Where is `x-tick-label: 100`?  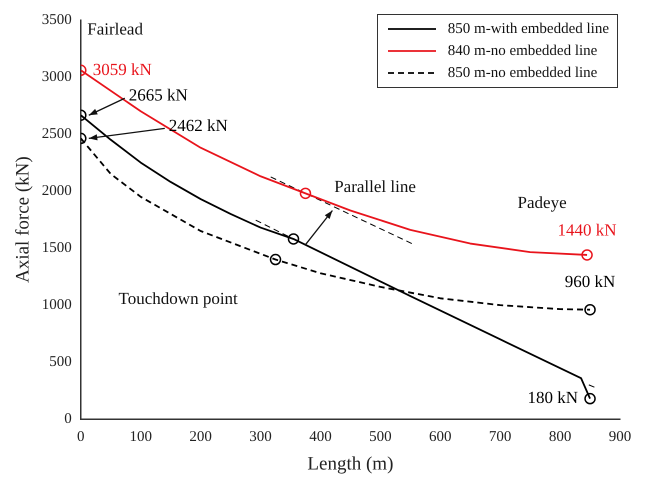 x-tick-label: 100 is located at coordinates (140, 437).